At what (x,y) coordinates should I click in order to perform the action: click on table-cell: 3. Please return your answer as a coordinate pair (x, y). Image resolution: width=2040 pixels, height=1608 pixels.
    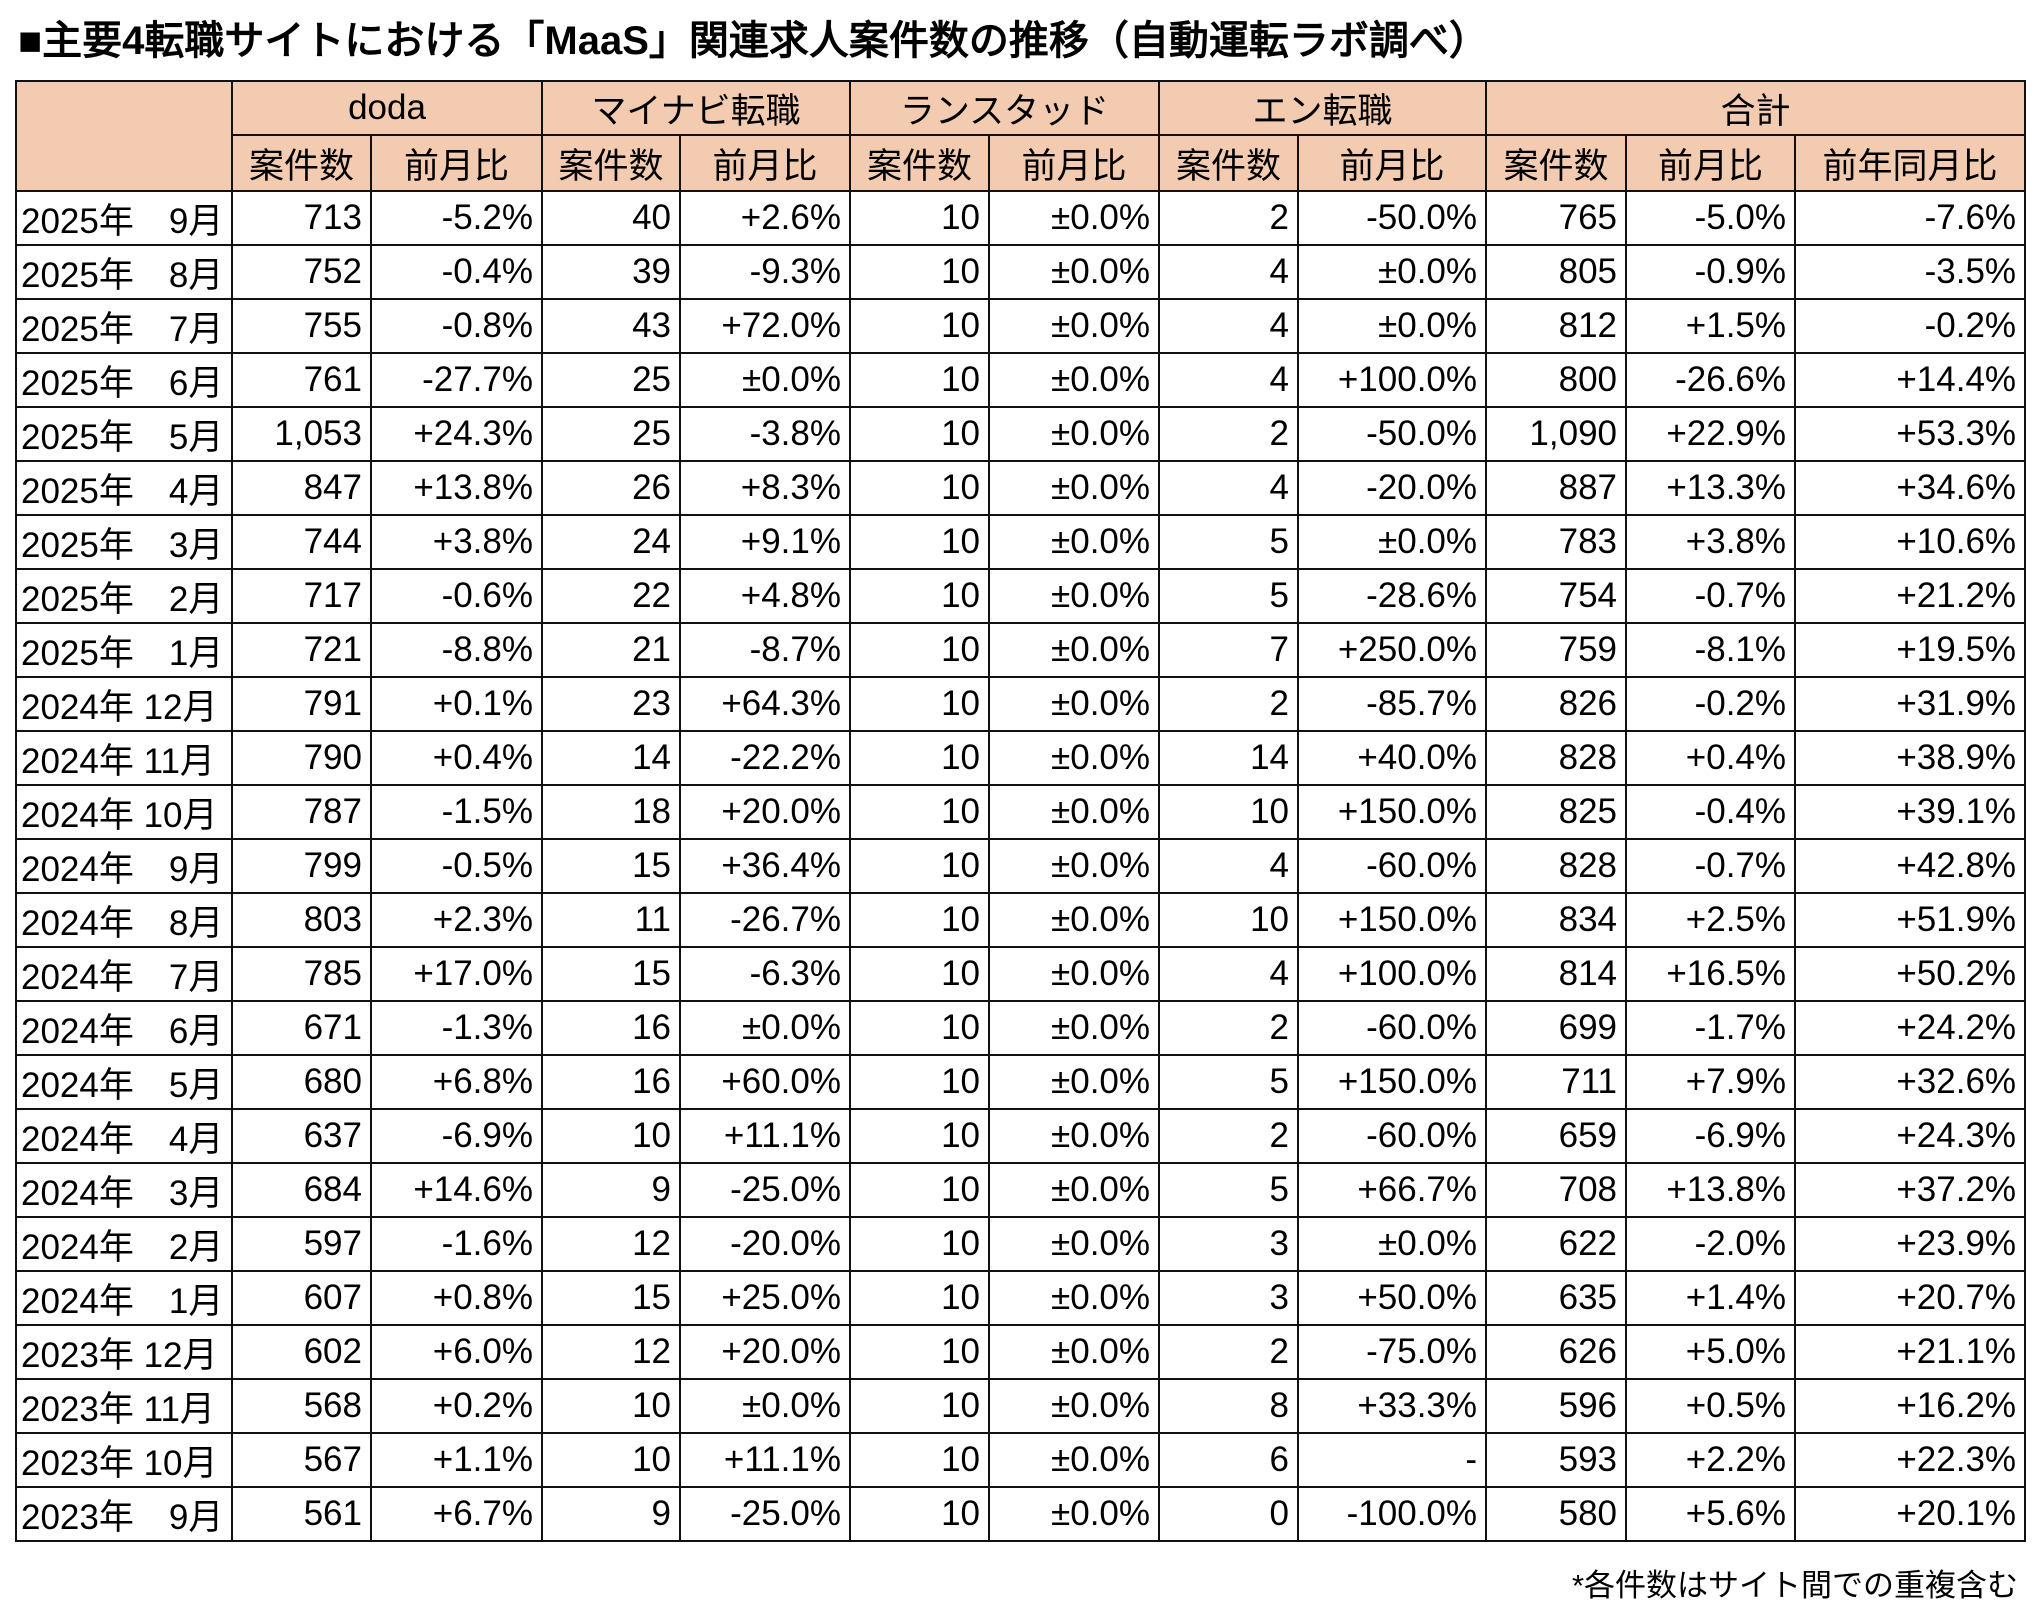
    Looking at the image, I should click on (1228, 1244).